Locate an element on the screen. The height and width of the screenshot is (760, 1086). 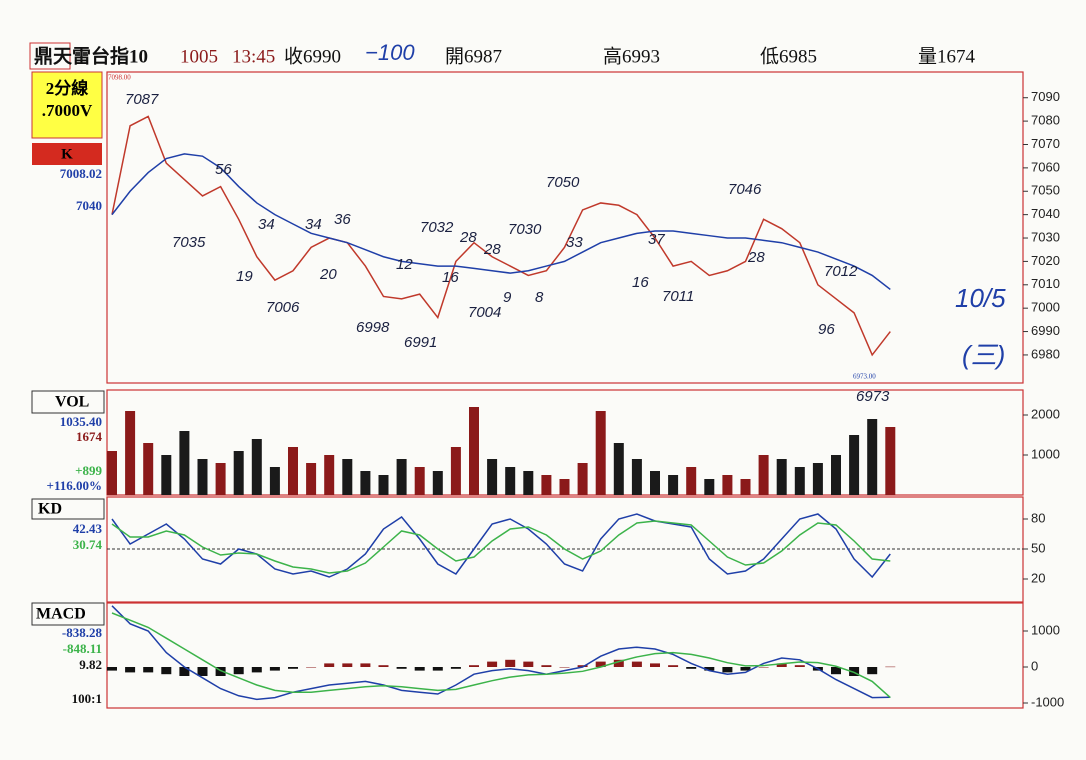
setting: .7000V is located at coordinates (67, 110).